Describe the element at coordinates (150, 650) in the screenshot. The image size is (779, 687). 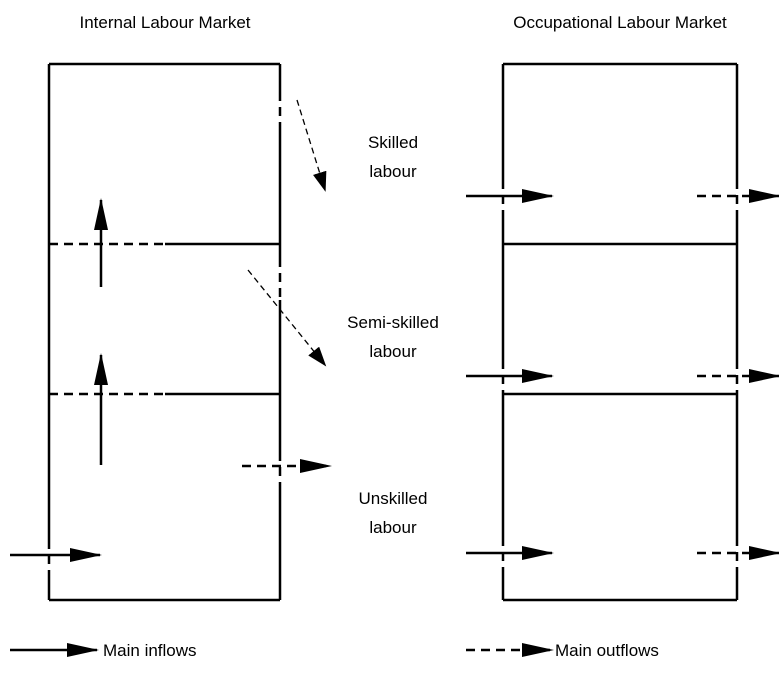
I see `legend-label: Main inflows` at that location.